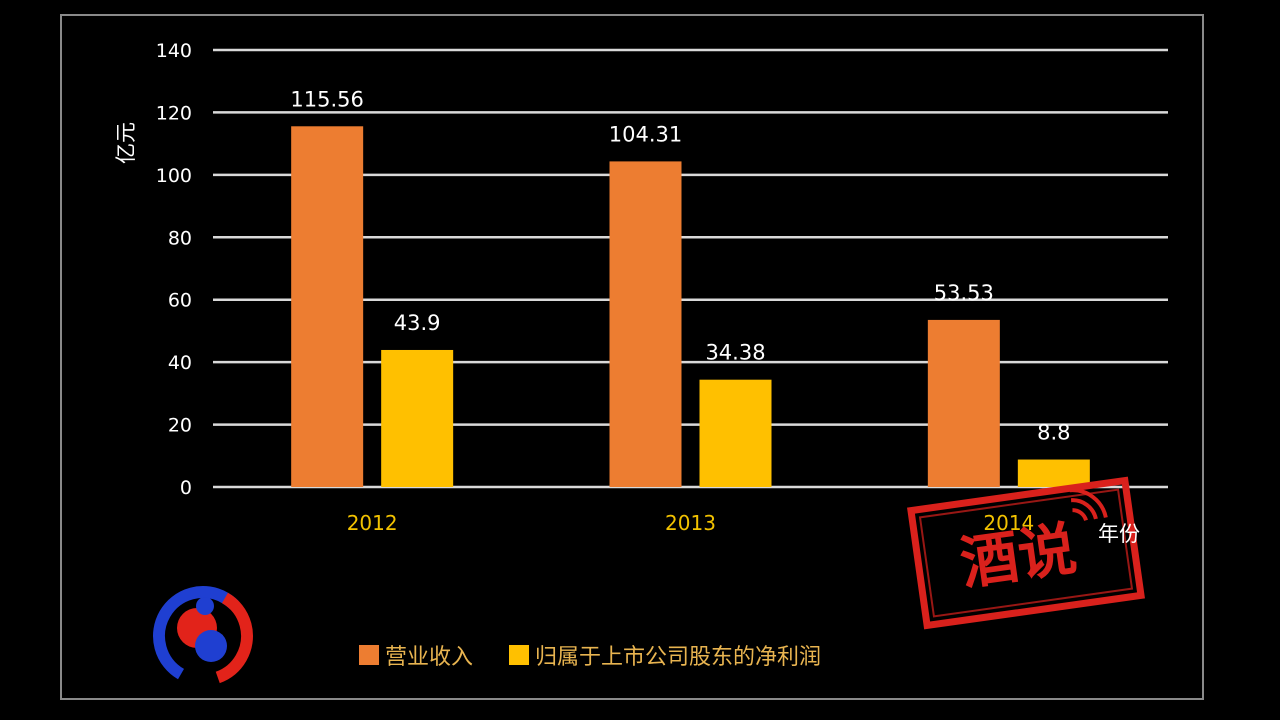 Image resolution: width=1280 pixels, height=720 pixels. I want to click on legend-label-revenue: 营业收入, so click(429, 657).